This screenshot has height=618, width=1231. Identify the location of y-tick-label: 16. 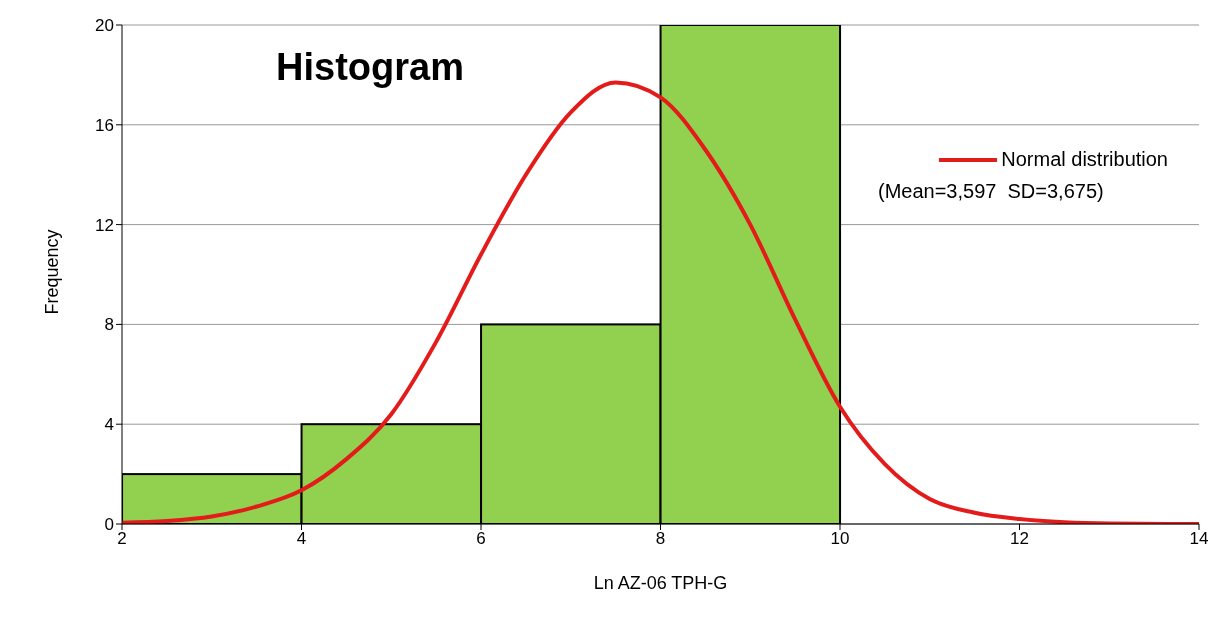
(104, 125).